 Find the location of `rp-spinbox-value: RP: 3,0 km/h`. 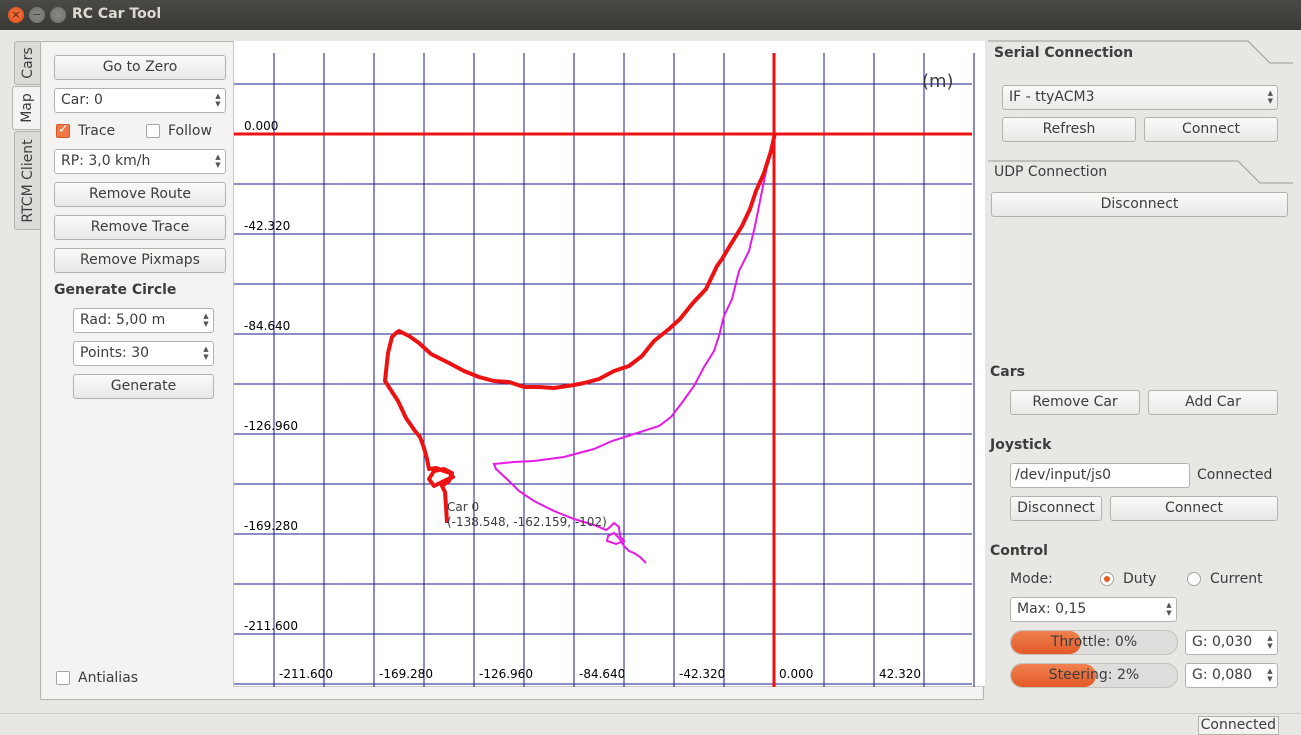

rp-spinbox-value: RP: 3,0 km/h is located at coordinates (106, 161).